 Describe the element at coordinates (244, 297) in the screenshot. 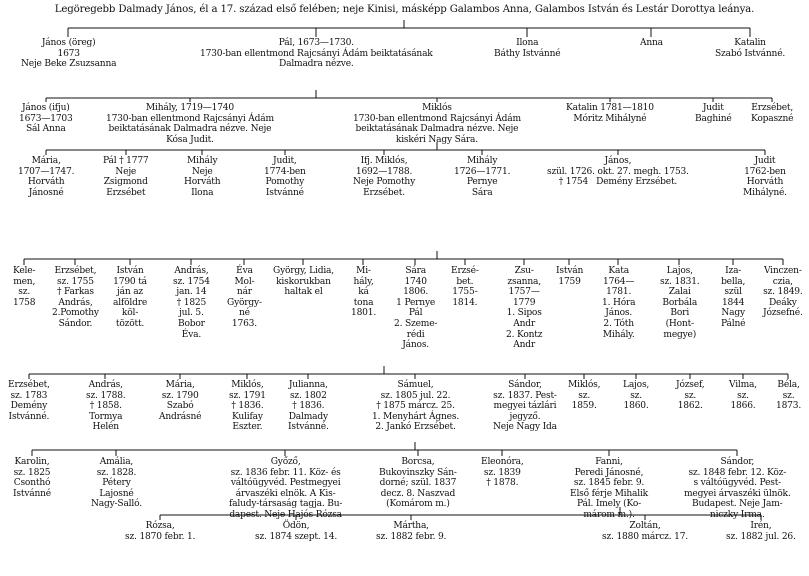

I see `person-entry: Éva Mol- nár György- né 1763.` at that location.